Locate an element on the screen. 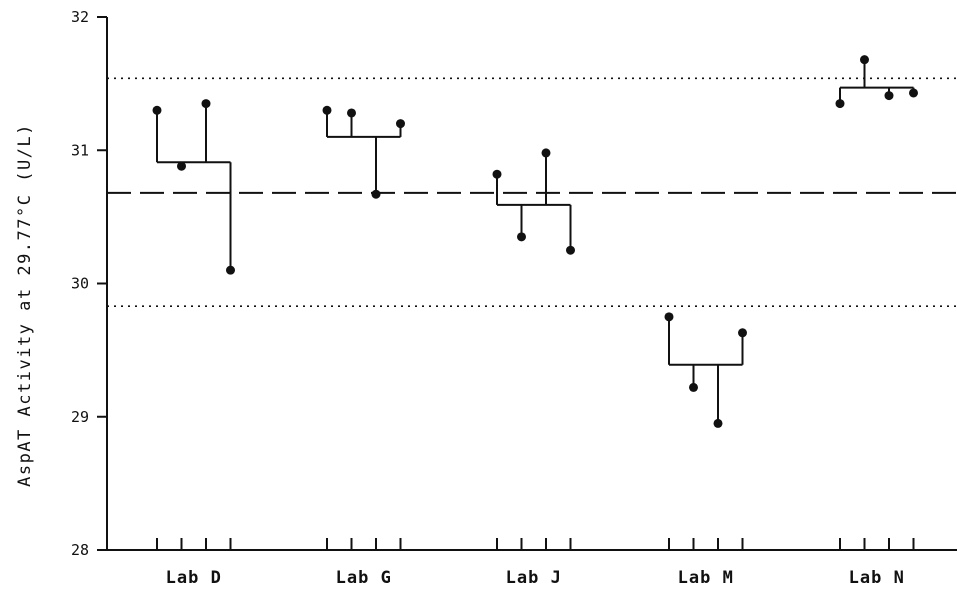 Image resolution: width=957 pixels, height=589 pixels. x-category-label: Lab G is located at coordinates (364, 578).